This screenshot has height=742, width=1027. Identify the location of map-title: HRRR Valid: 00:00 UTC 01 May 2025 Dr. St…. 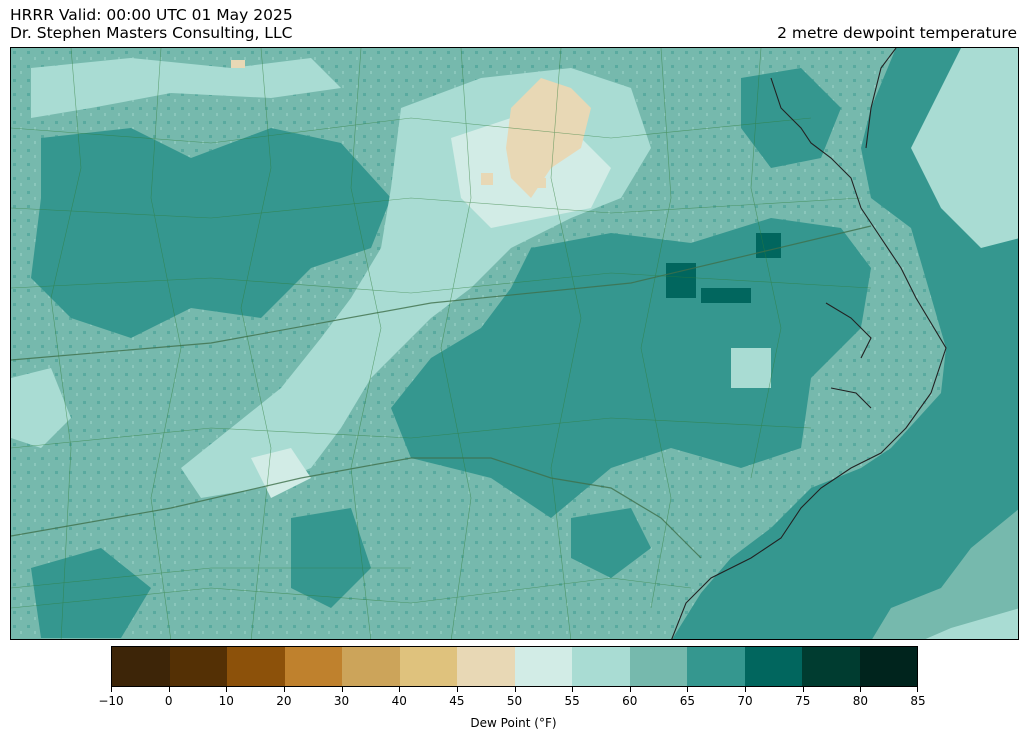
(151, 24).